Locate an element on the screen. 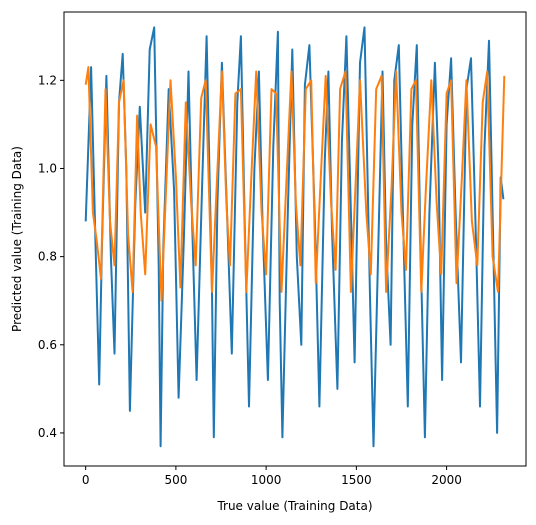 This screenshot has height=525, width=536. y-axis-label: Predicted value (Training Data) is located at coordinates (17, 239).